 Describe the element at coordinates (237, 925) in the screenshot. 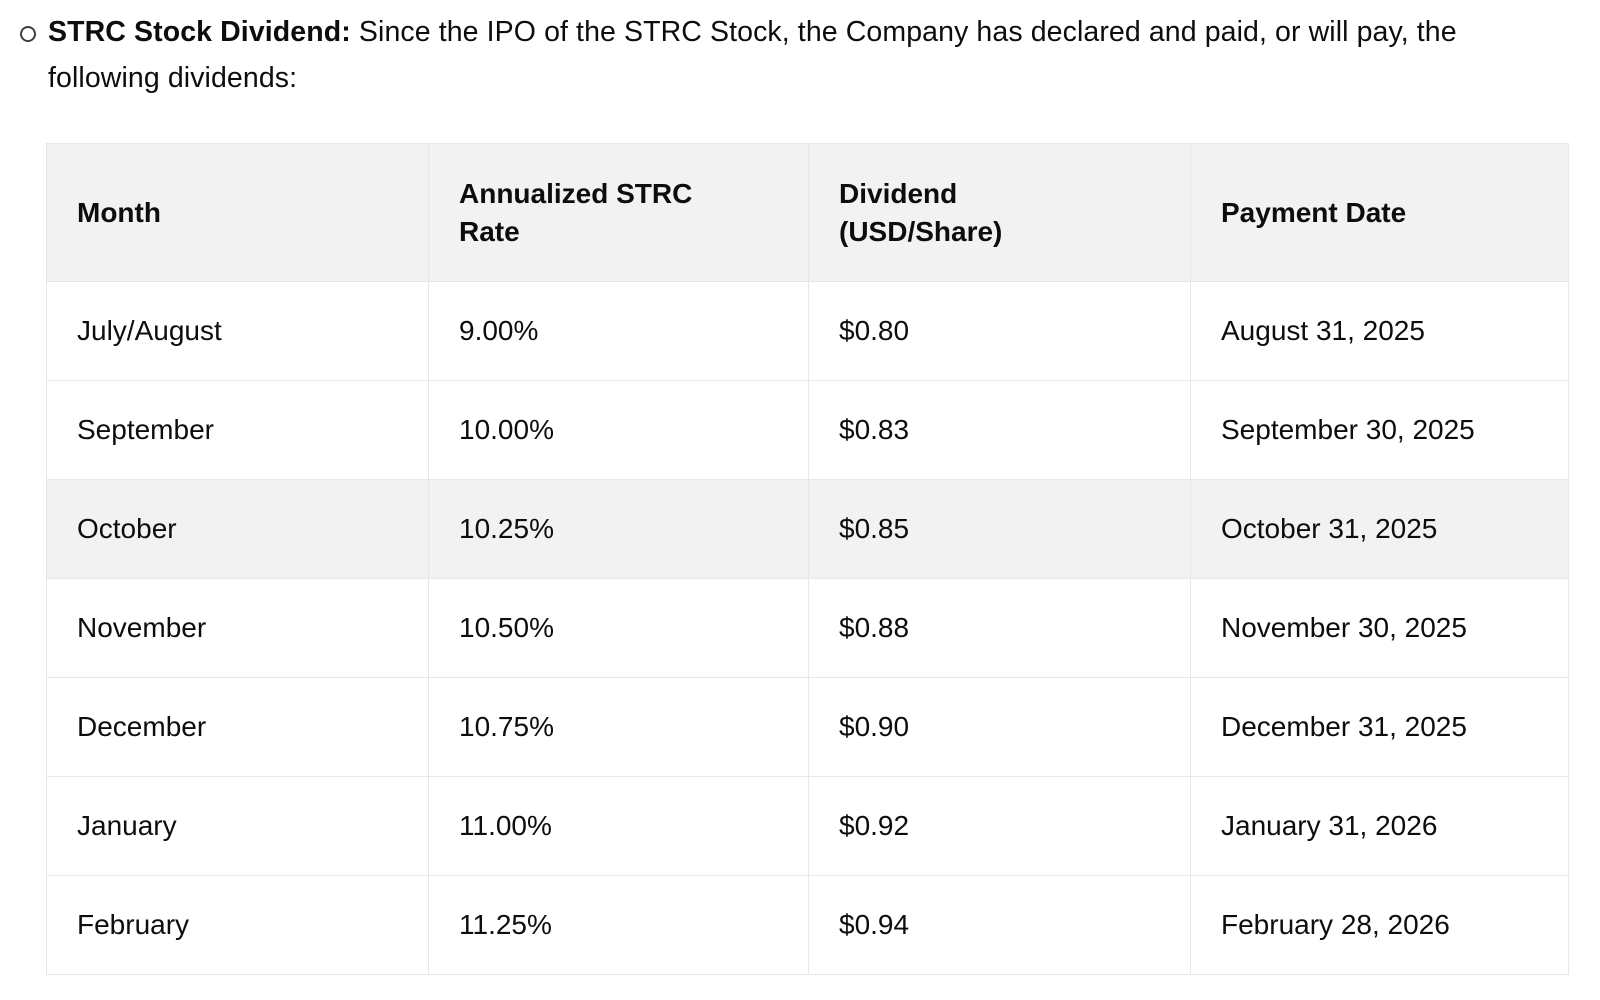

I see `cell-month: February` at that location.